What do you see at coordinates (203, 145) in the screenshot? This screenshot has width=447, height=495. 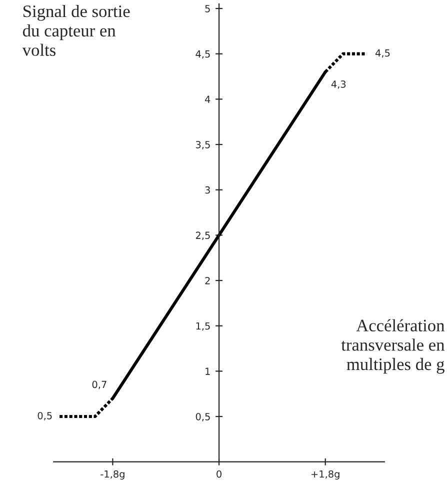 I see `y-tick-label: 3,5` at bounding box center [203, 145].